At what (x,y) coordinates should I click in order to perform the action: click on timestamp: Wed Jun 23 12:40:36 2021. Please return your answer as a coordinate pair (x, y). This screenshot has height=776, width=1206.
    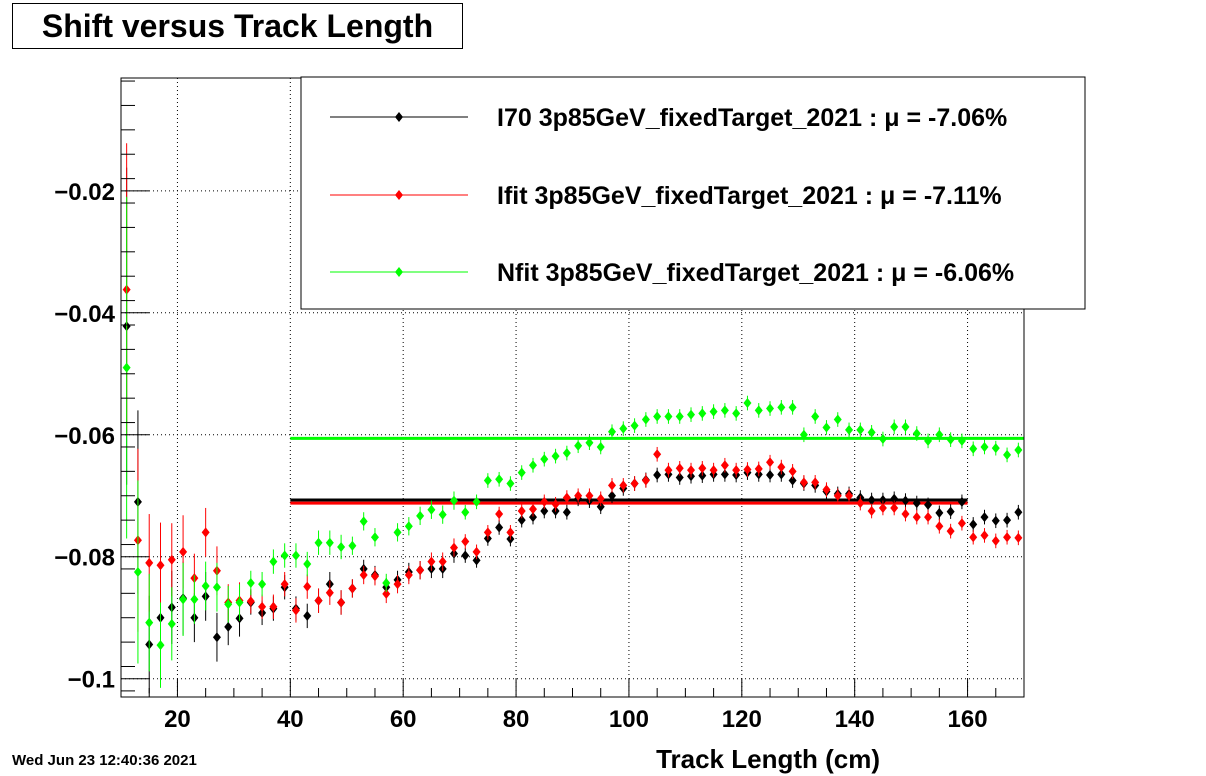
    Looking at the image, I should click on (104, 760).